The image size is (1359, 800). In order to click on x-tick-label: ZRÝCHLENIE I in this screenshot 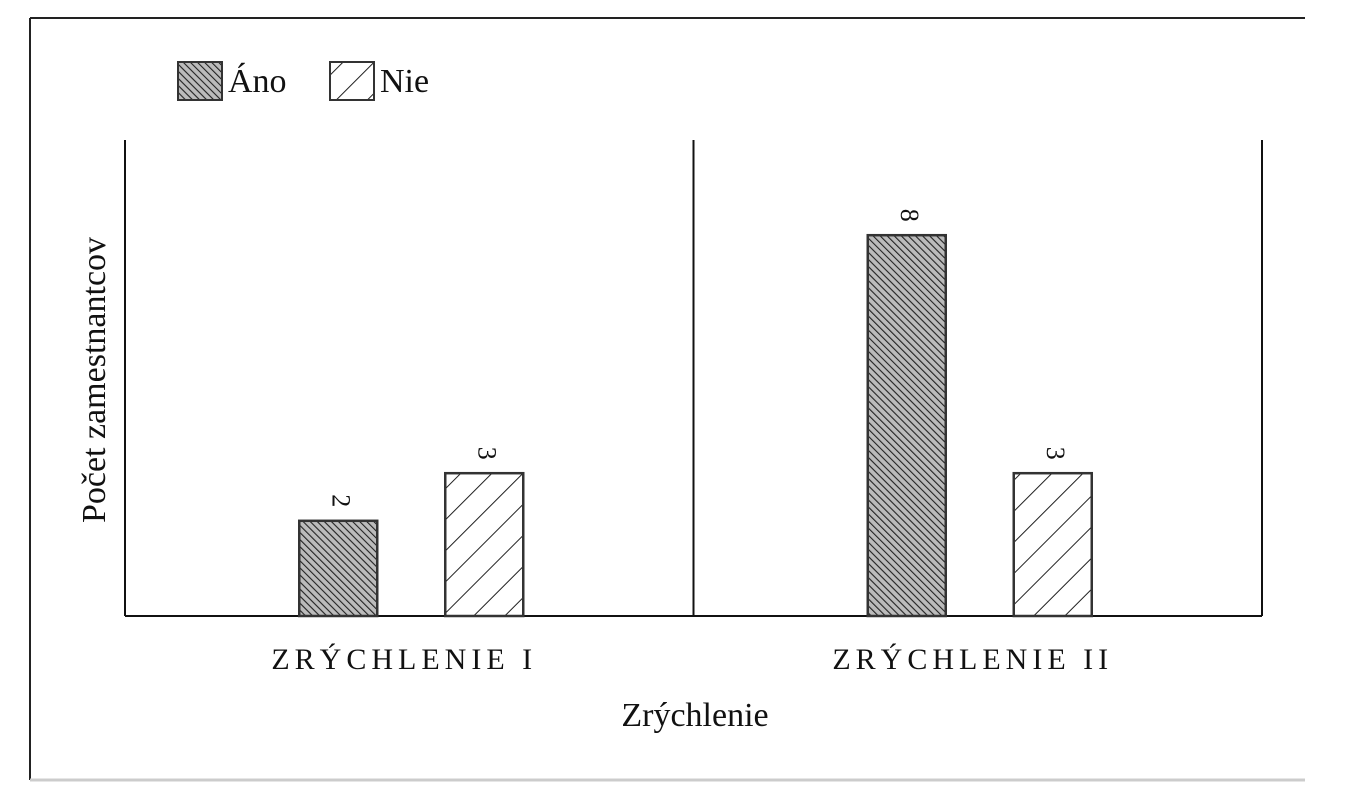, I will do `click(404, 659)`.